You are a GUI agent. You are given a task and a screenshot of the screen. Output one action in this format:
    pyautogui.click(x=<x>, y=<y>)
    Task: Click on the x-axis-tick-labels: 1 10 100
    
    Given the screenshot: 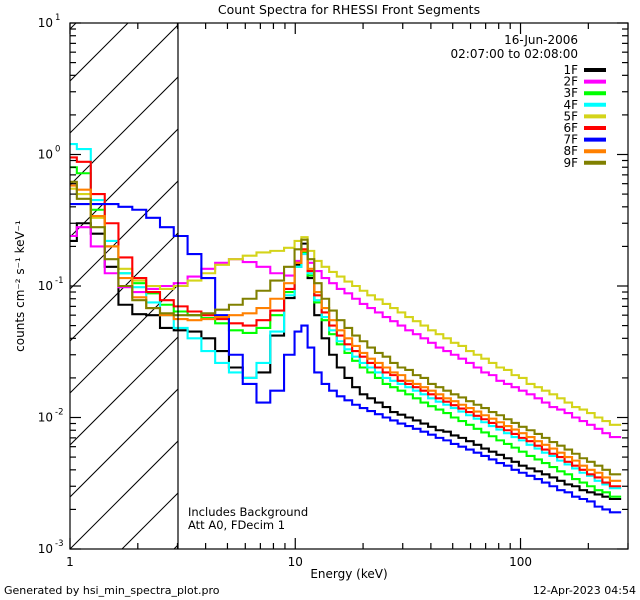 What is the action you would take?
    pyautogui.click(x=299, y=562)
    